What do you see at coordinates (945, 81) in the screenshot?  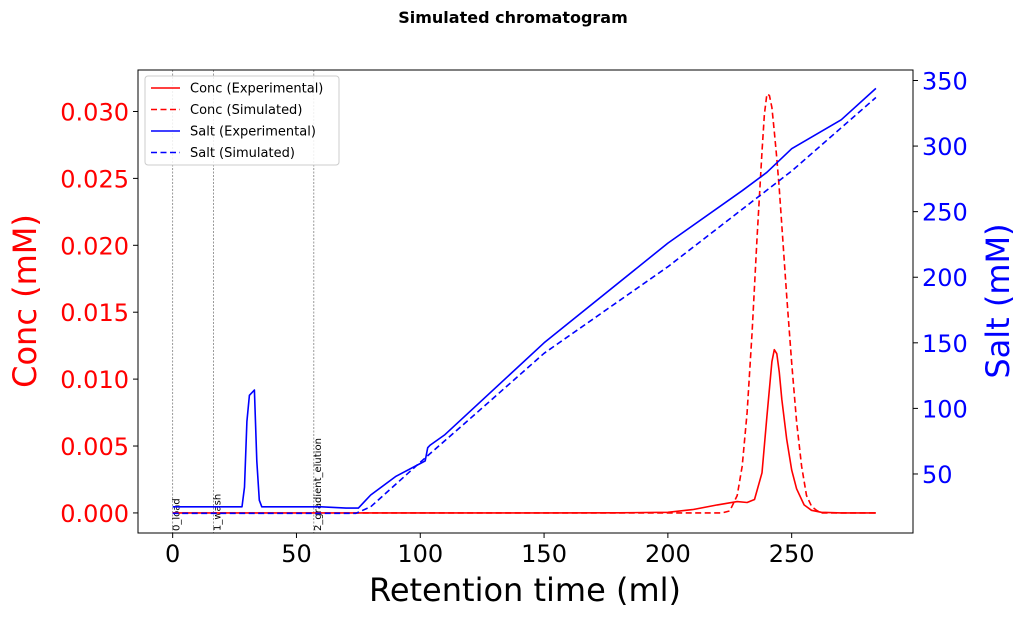 I see `y-right-tick-label: 350` at bounding box center [945, 81].